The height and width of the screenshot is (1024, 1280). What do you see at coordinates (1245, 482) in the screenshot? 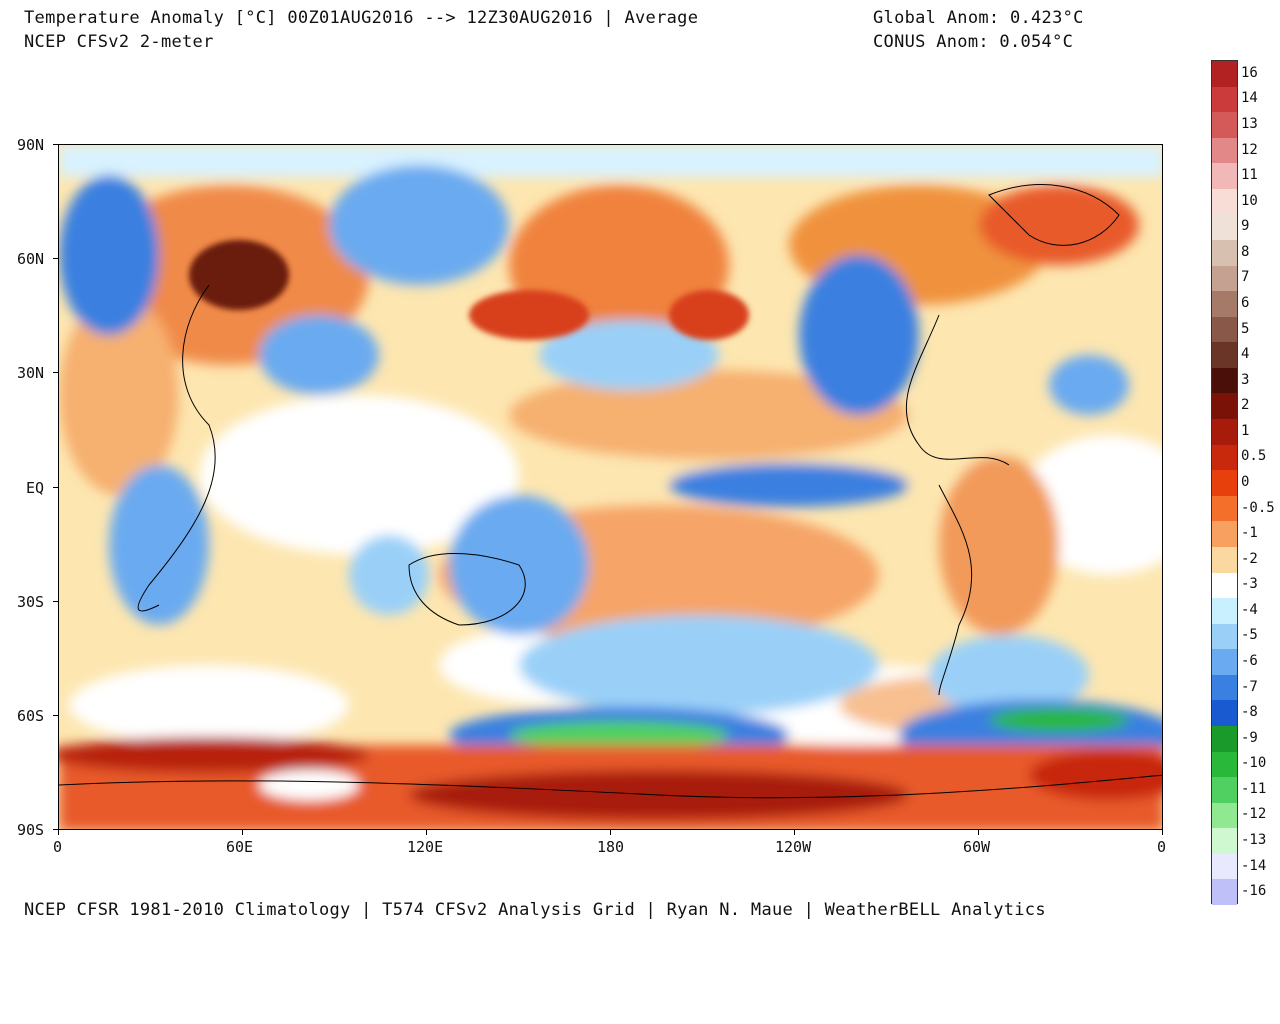
I see `colorbar-label: 0` at bounding box center [1245, 482].